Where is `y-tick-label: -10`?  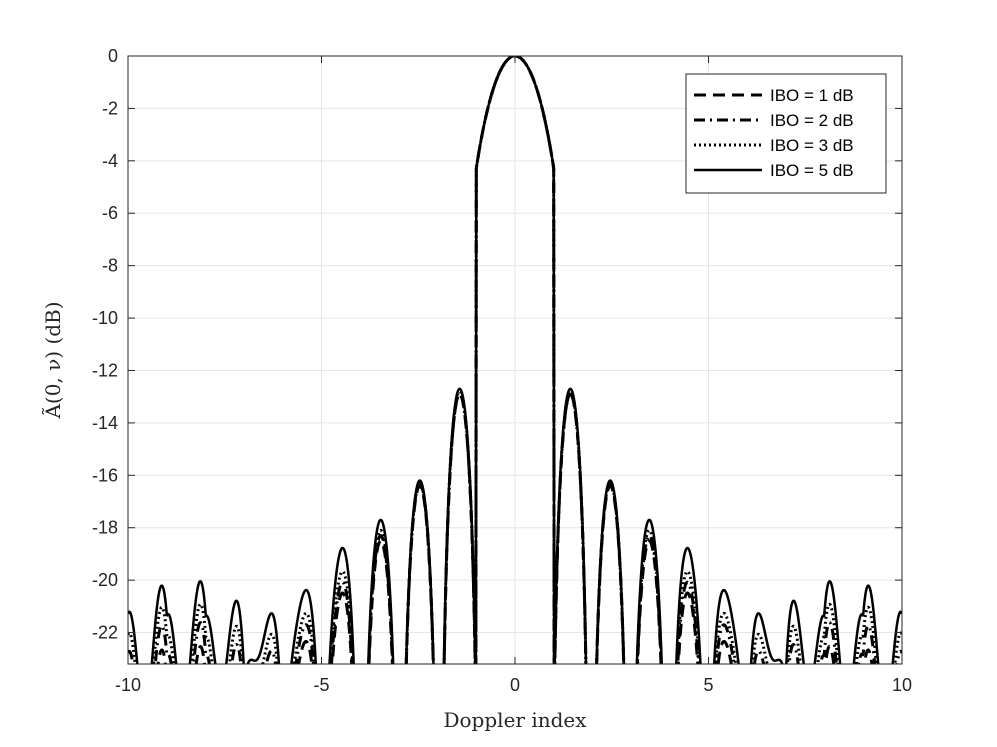
y-tick-label: -10 is located at coordinates (105, 318).